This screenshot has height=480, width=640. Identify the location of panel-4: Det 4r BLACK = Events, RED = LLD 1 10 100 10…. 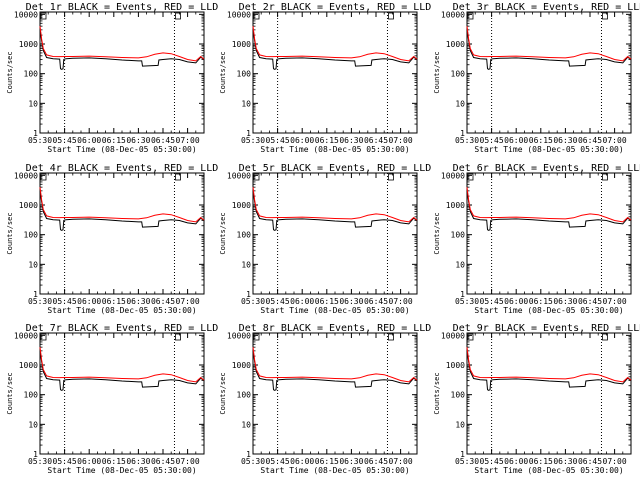
(112, 239).